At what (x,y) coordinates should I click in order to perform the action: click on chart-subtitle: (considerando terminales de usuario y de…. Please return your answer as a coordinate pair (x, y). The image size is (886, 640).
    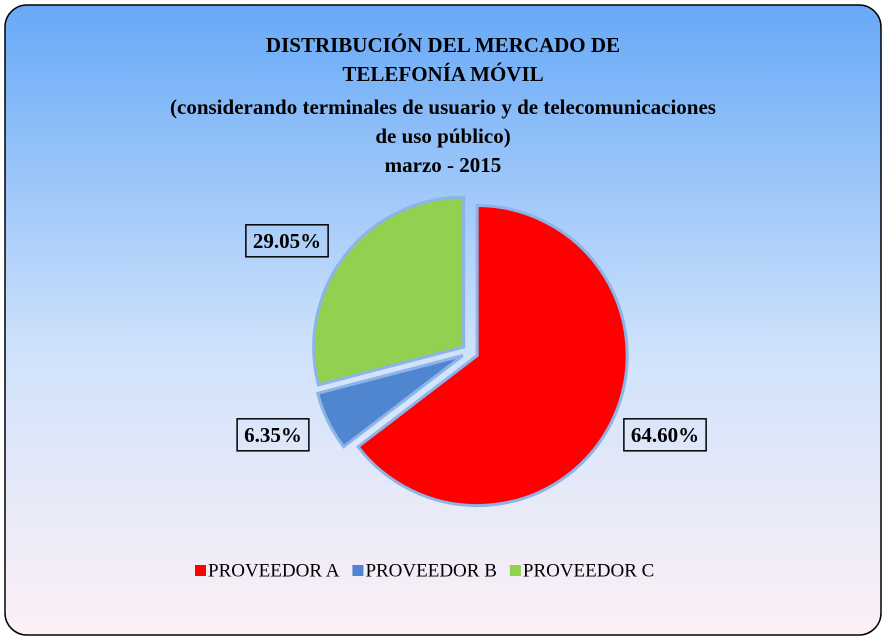
    Looking at the image, I should click on (443, 107).